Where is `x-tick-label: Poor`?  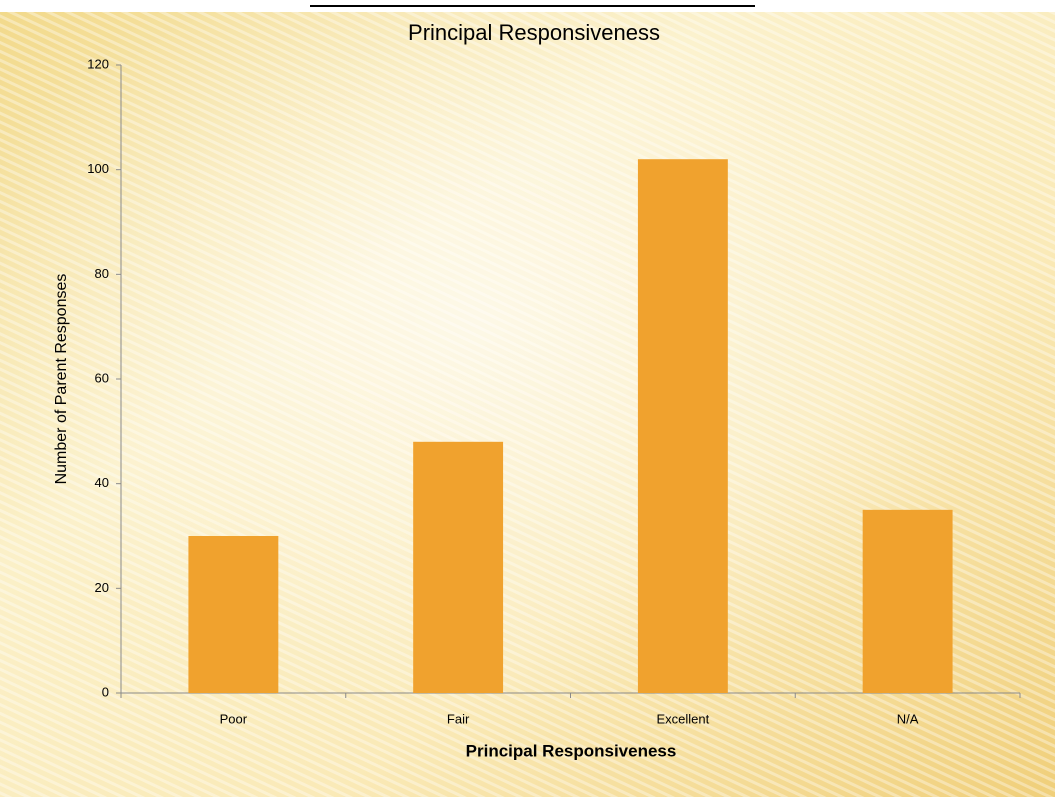 x-tick-label: Poor is located at coordinates (234, 718).